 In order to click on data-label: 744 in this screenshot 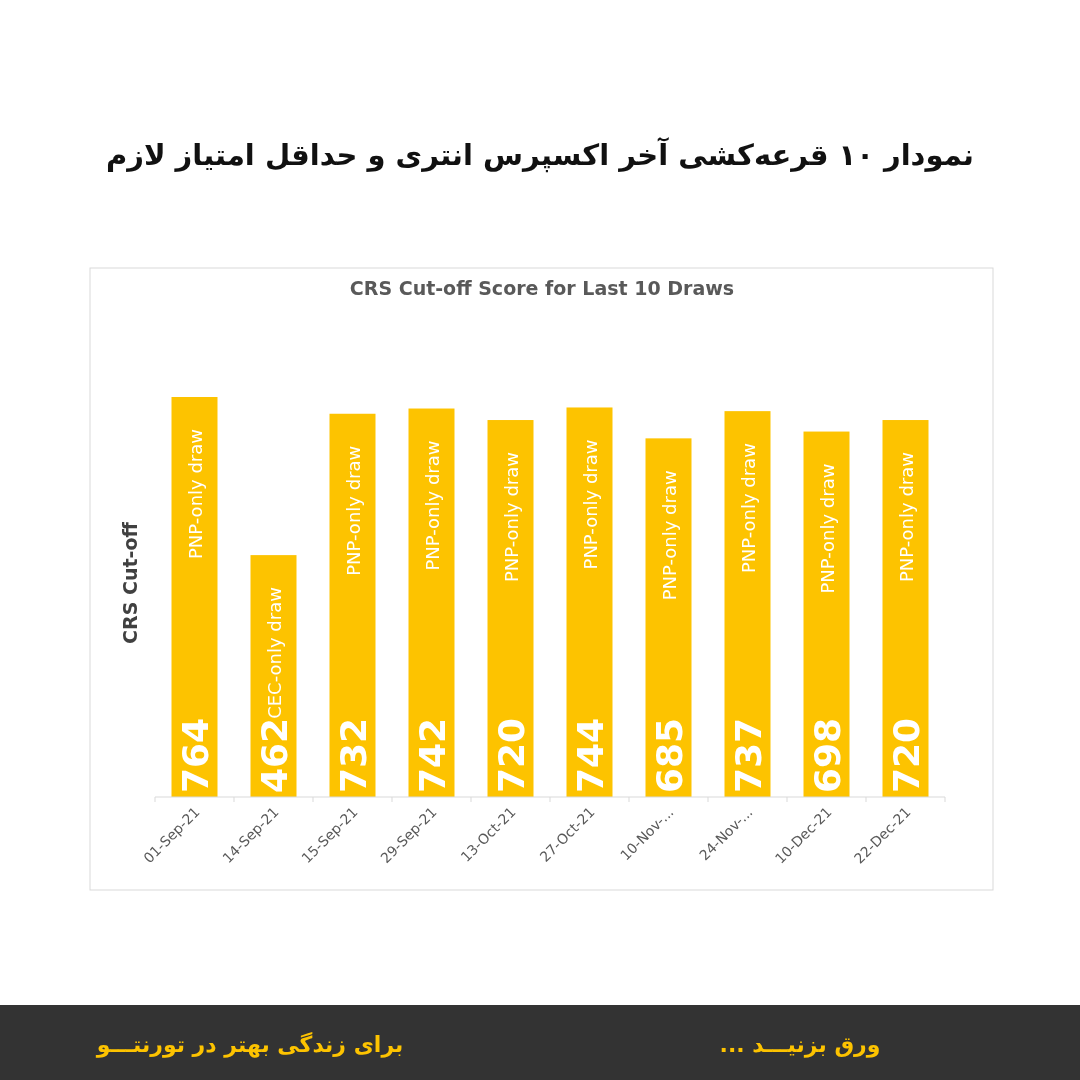, I will do `click(590, 755)`.